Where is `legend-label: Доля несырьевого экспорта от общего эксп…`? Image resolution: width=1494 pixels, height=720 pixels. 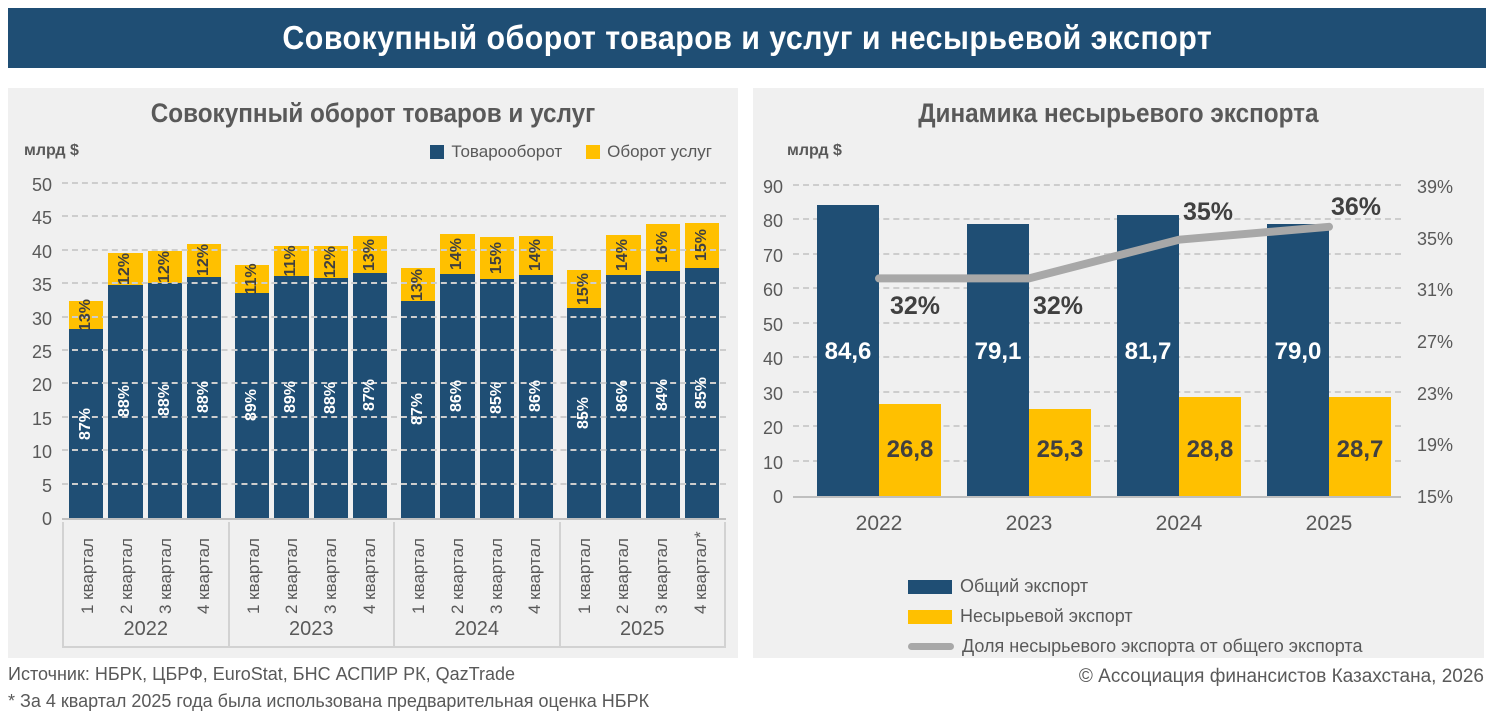 legend-label: Доля несырьевого экспорта от общего эксп… is located at coordinates (1162, 646).